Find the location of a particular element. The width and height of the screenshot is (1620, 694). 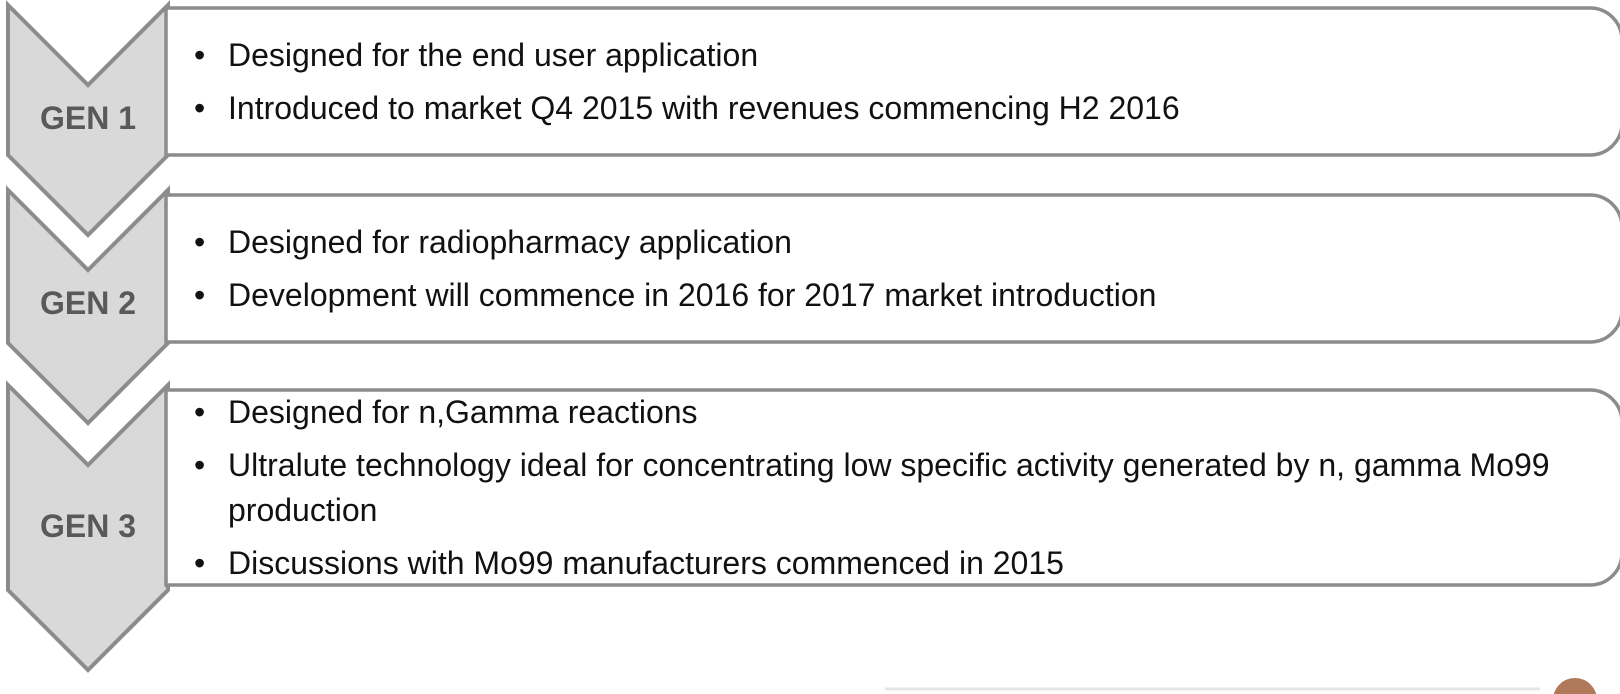

gen-label: GEN 1 is located at coordinates (88, 118).